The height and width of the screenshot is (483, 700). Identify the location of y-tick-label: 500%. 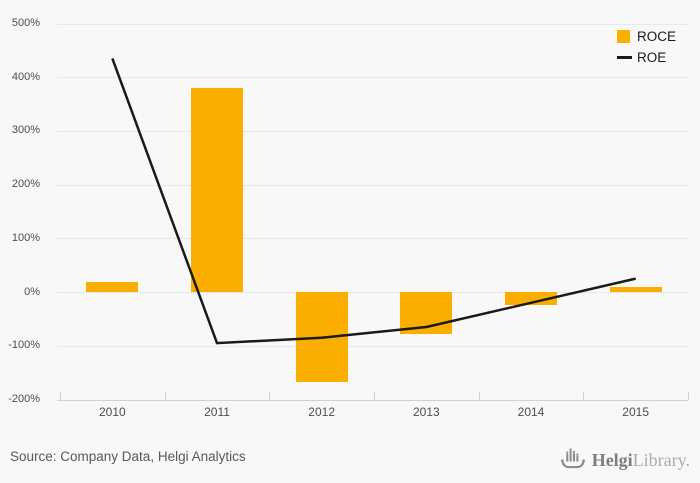
(25, 23).